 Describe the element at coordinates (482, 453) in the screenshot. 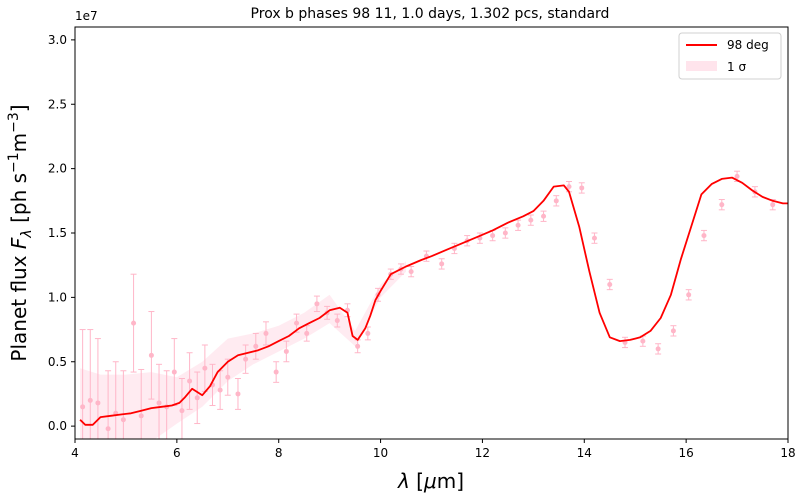

I see `x-tick-label: 12` at that location.